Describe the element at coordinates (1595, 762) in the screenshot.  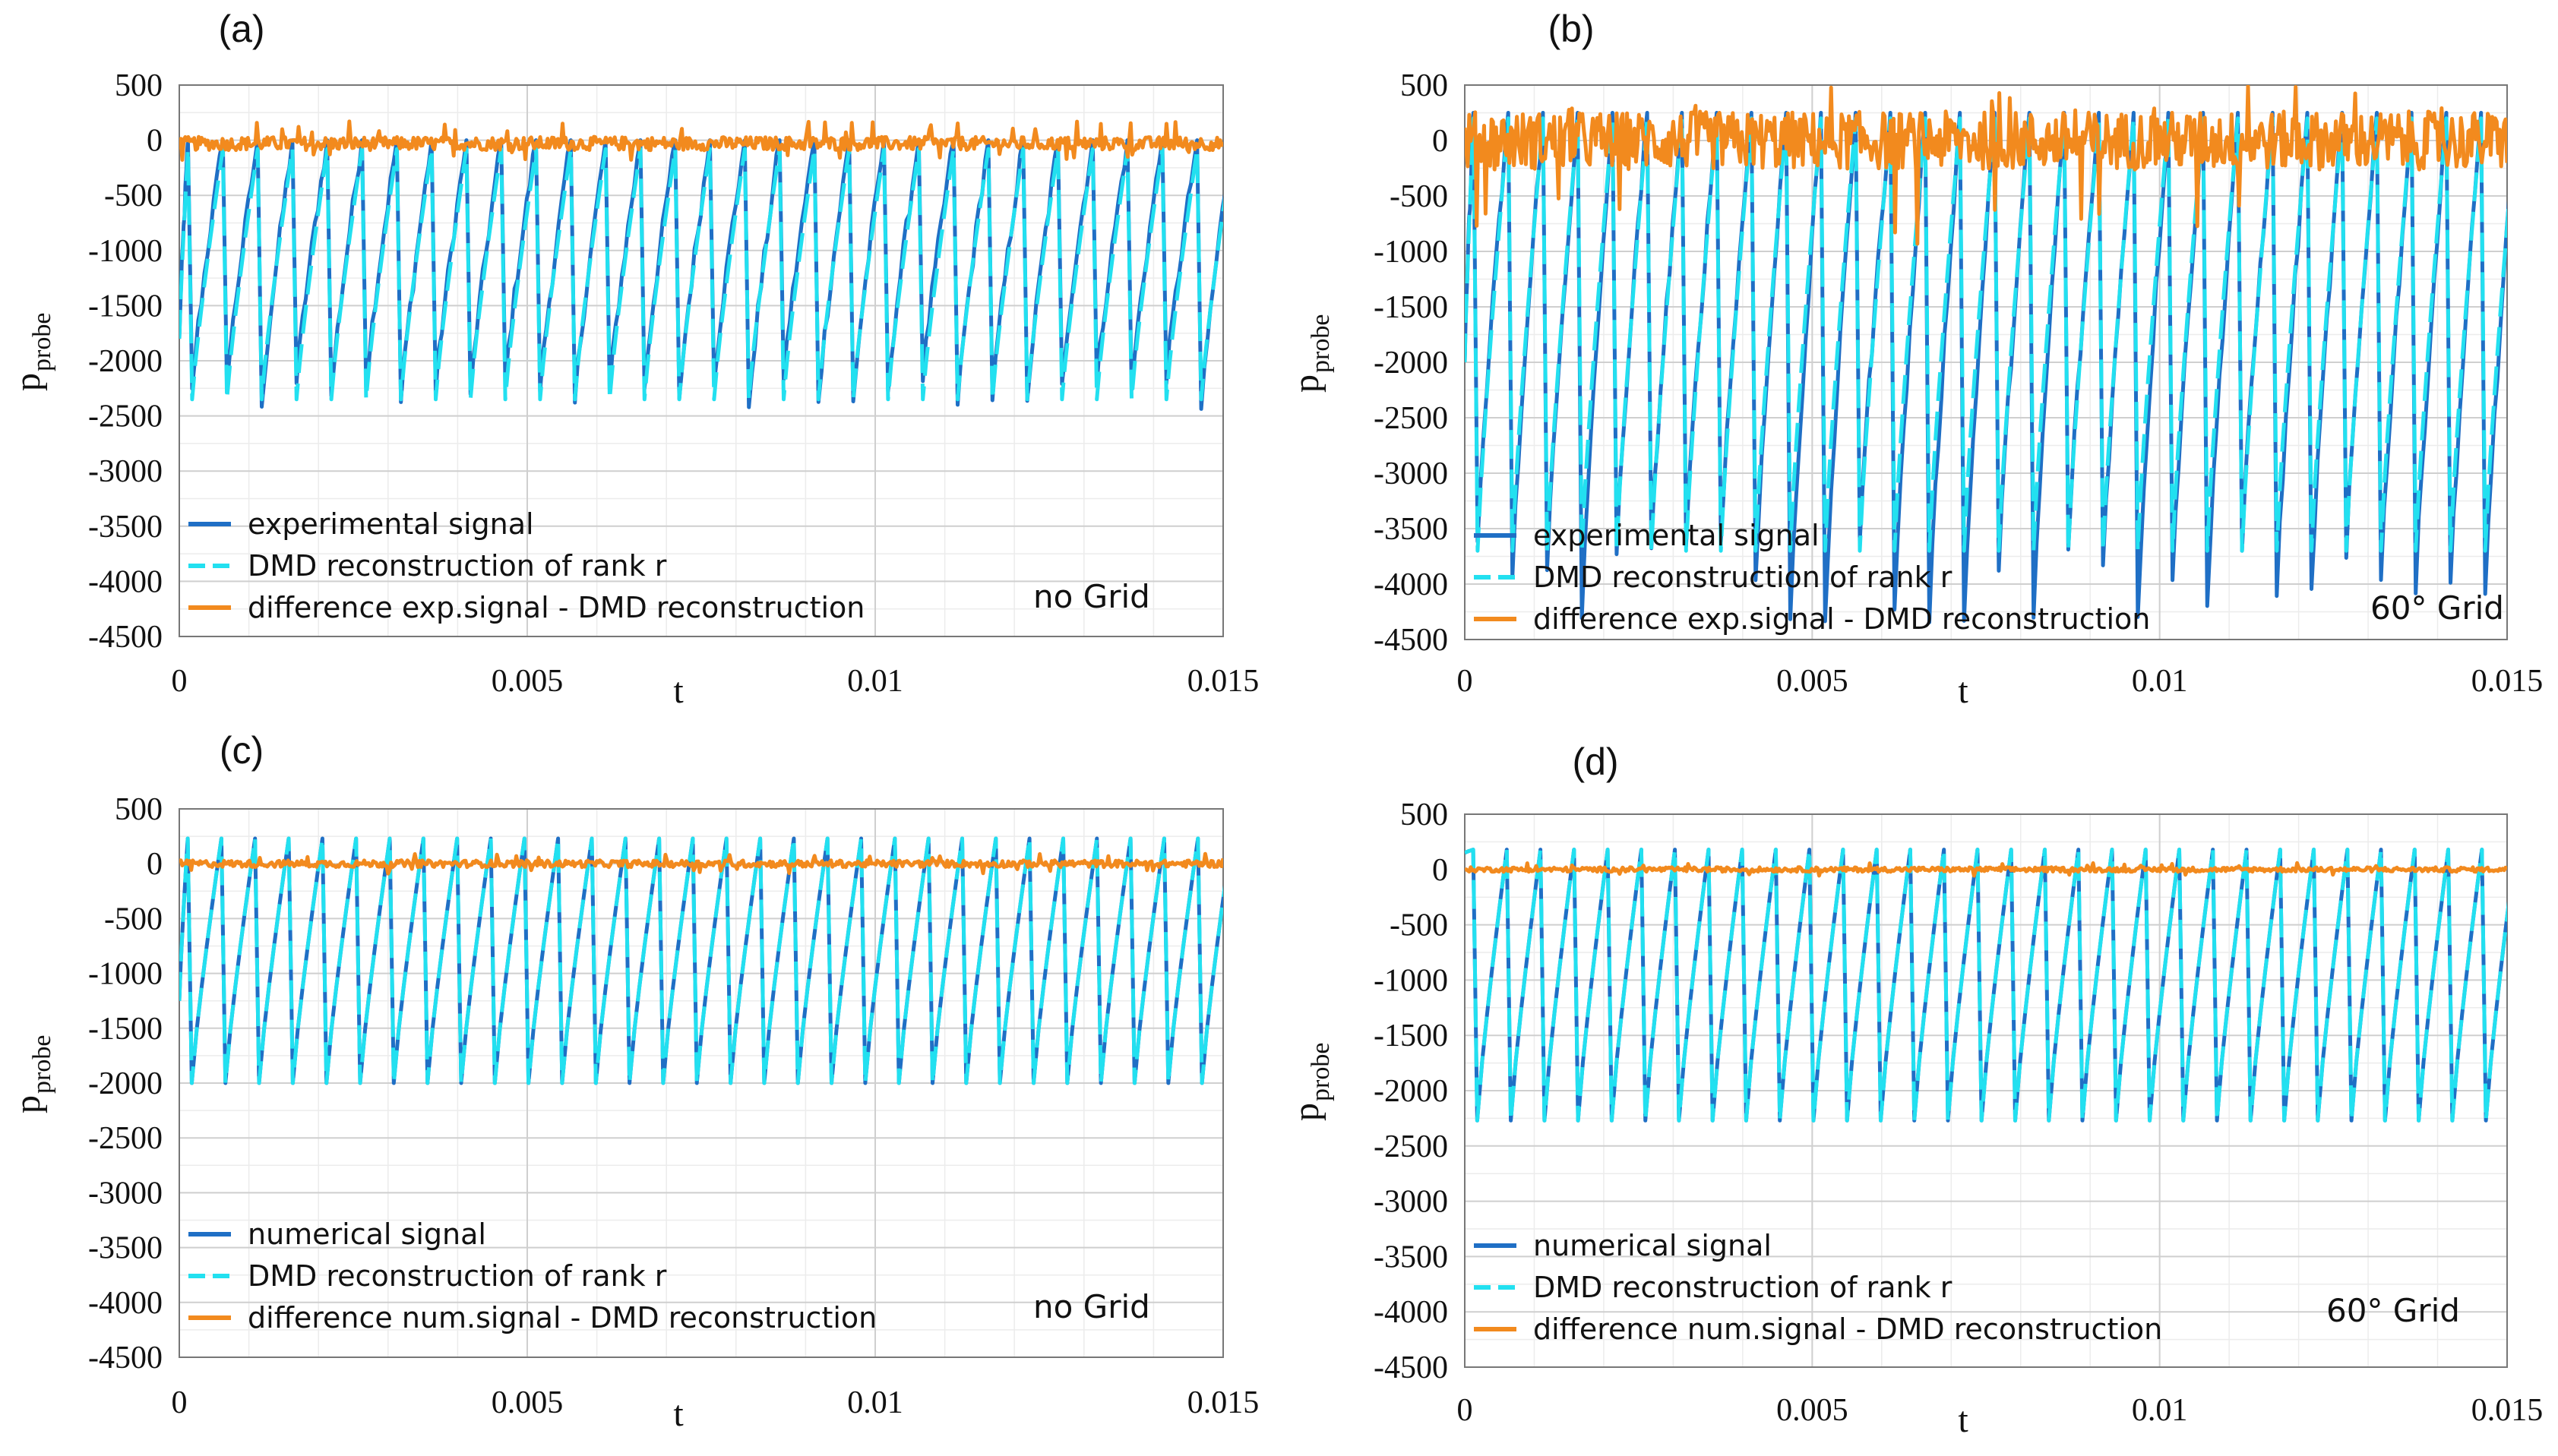
I see `panel-label: (d)` at that location.